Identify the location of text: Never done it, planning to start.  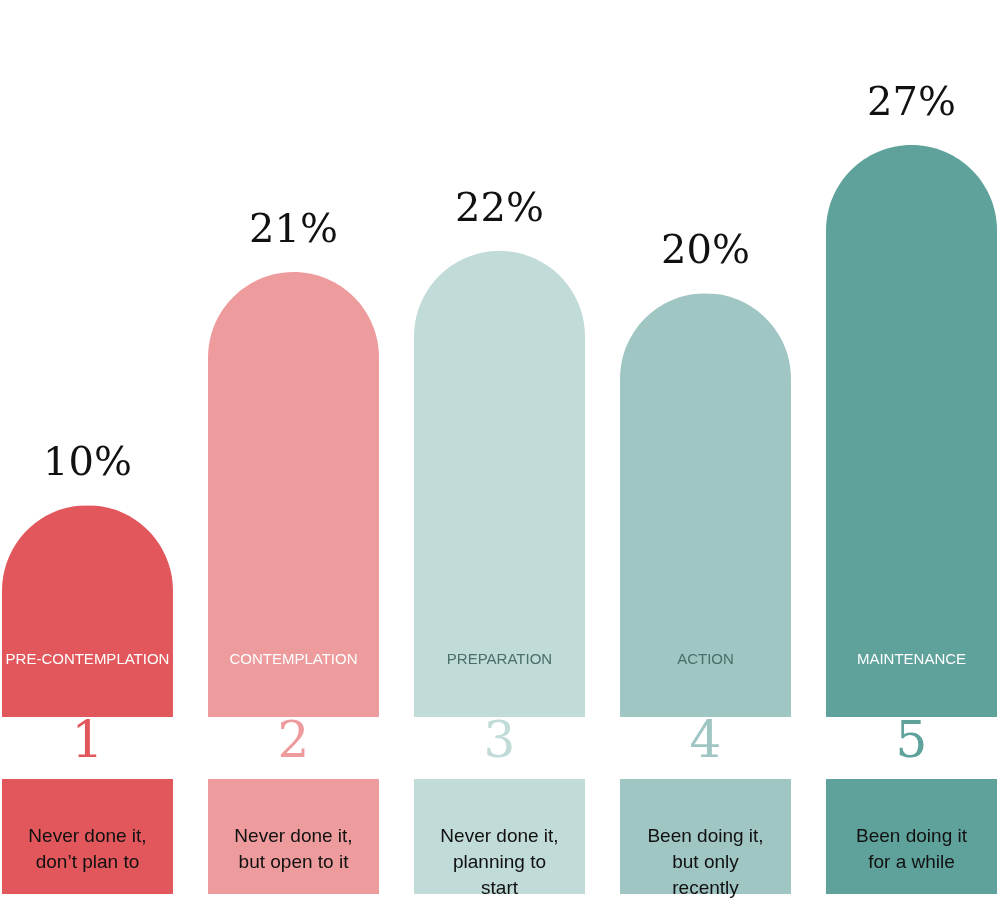
(499, 861).